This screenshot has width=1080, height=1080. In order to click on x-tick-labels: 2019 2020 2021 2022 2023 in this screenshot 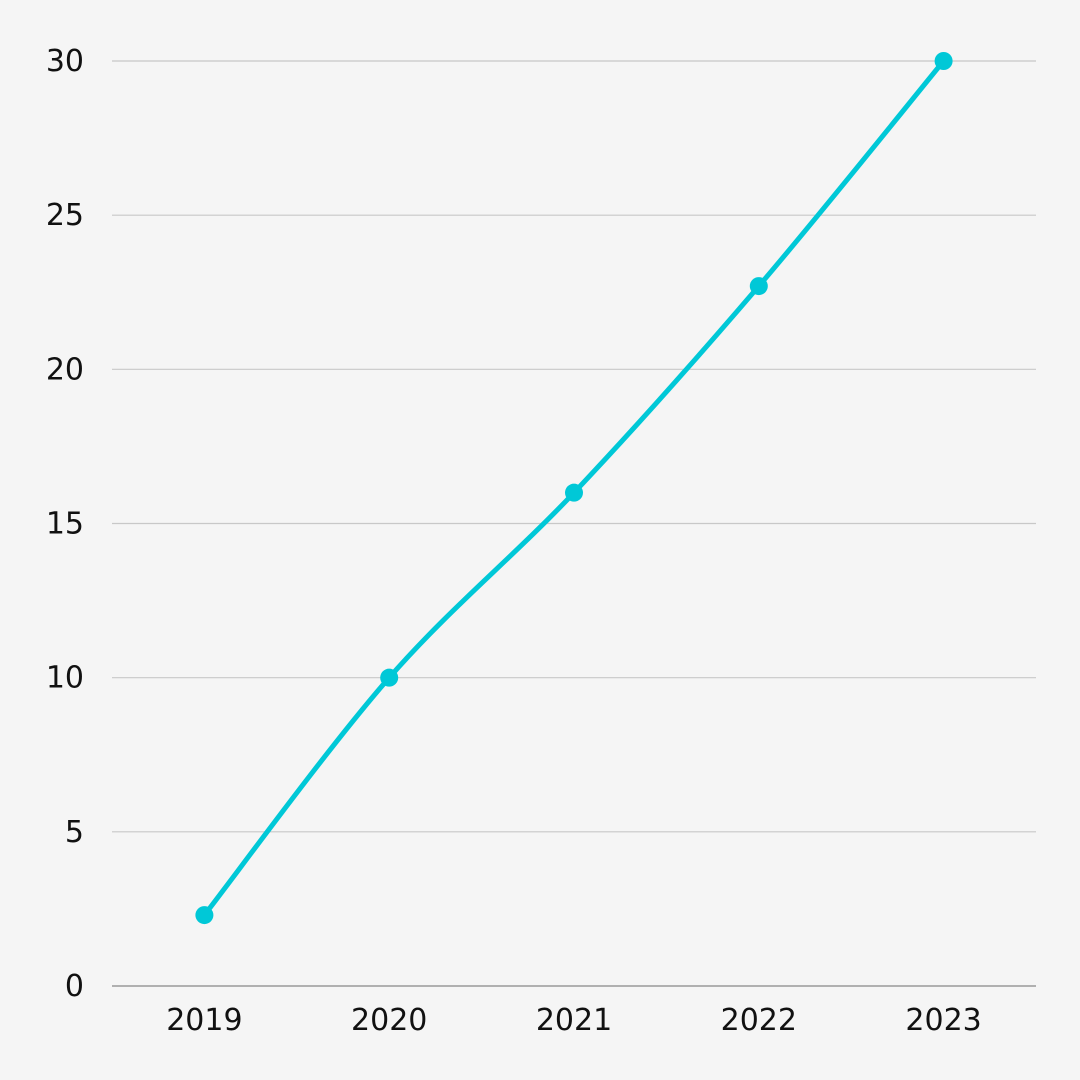, I will do `click(574, 1020)`.